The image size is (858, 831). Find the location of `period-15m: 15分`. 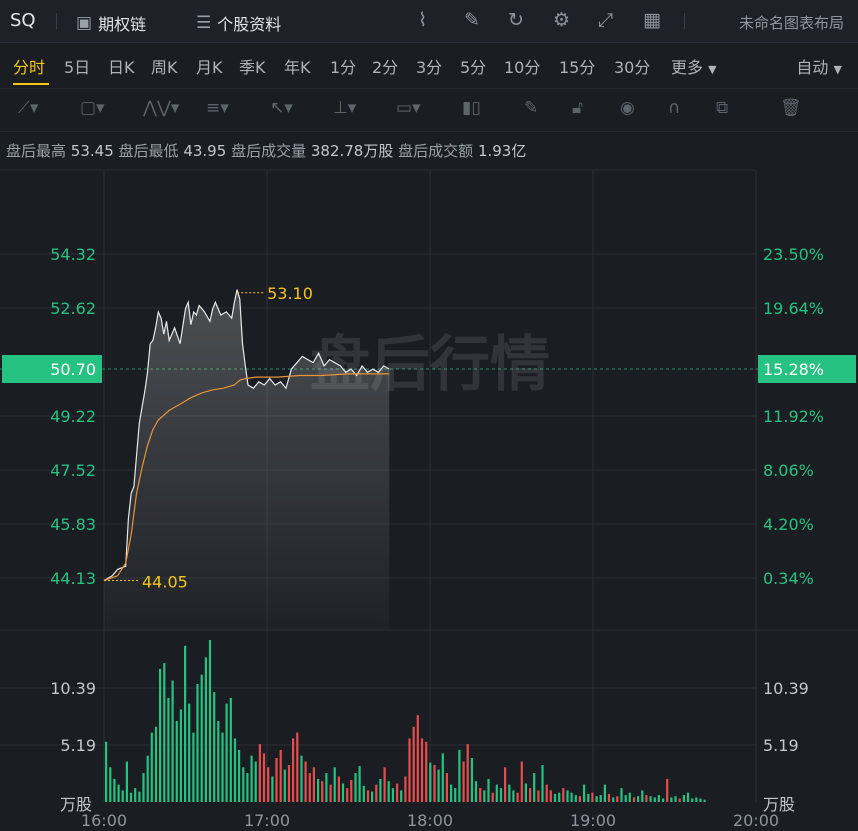

period-15m: 15分 is located at coordinates (577, 67).